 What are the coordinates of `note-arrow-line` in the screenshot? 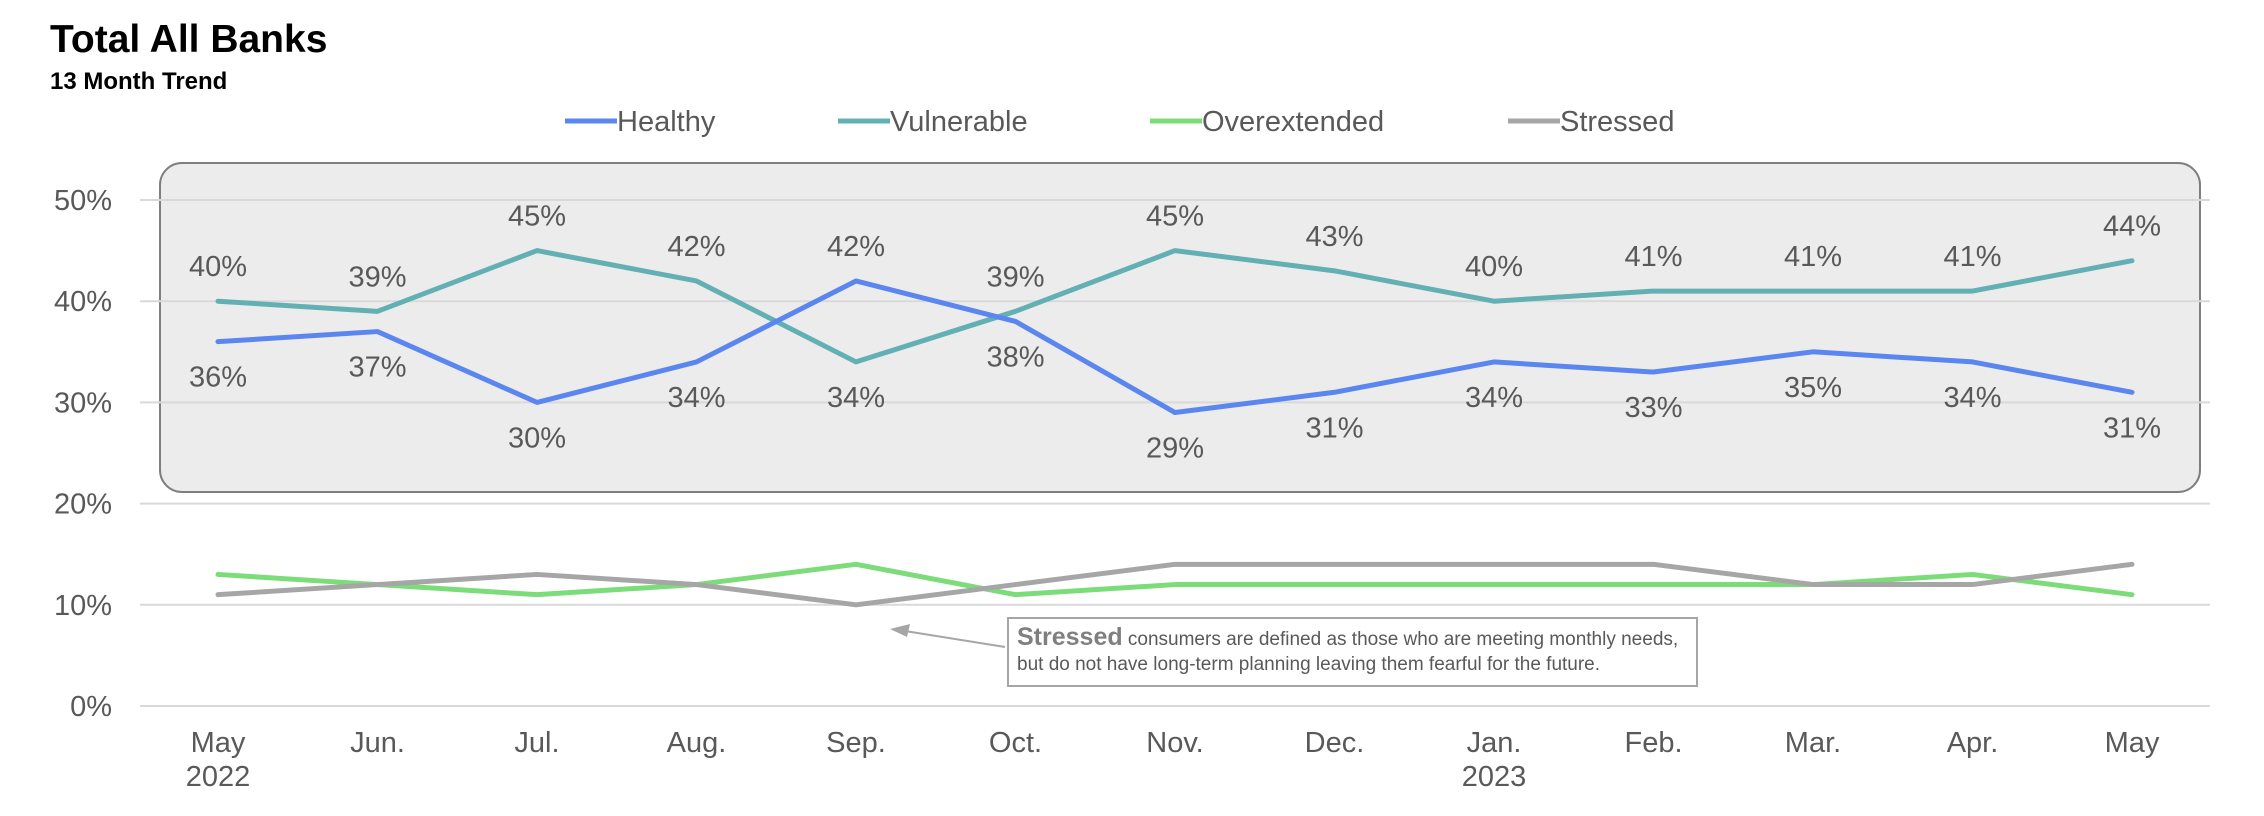 It's located at (955, 639).